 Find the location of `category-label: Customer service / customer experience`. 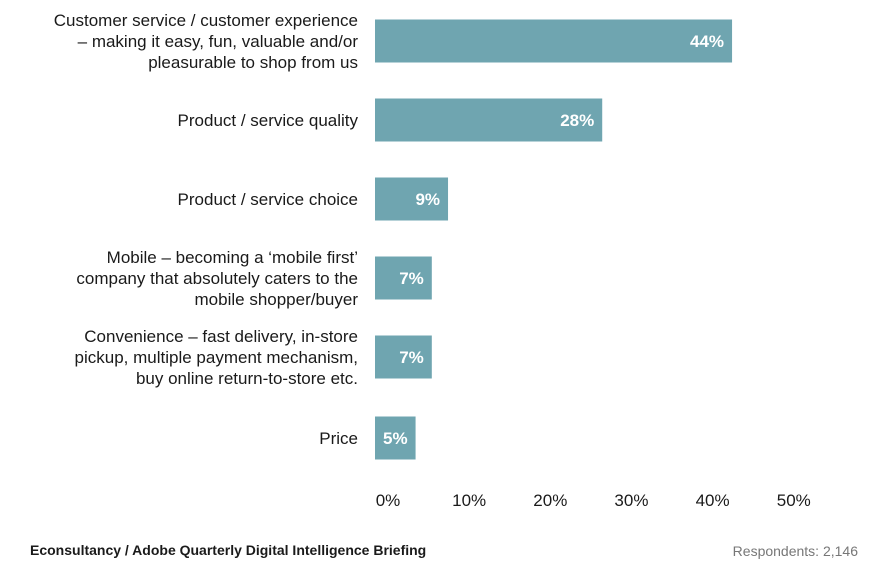

category-label: Customer service / customer experience is located at coordinates (206, 20).